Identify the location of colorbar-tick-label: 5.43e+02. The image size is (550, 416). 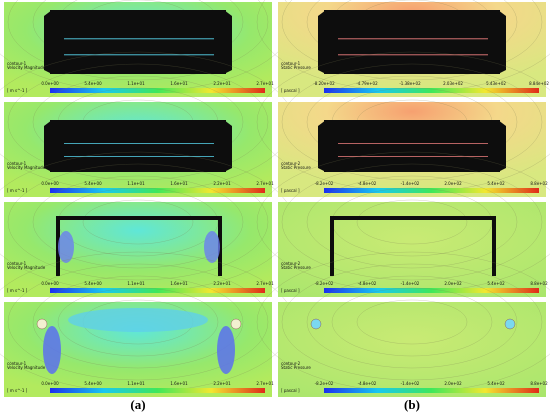
(496, 83).